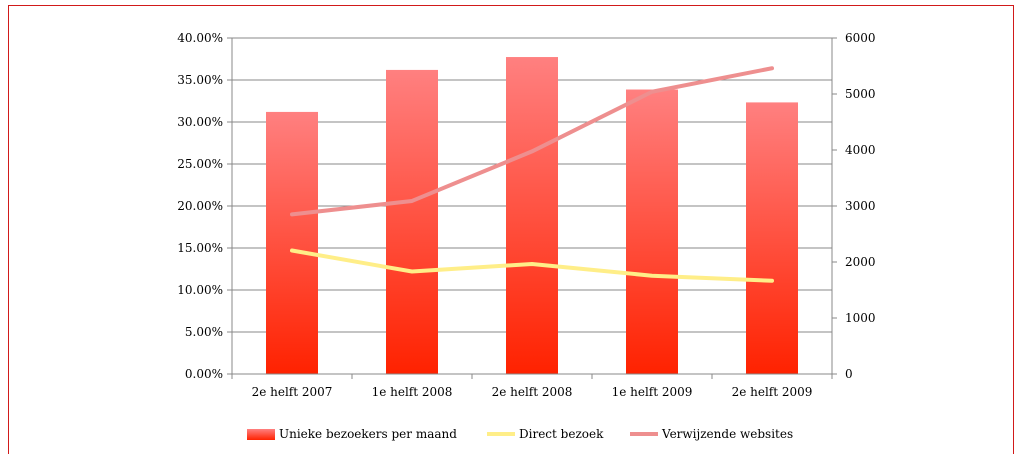 This screenshot has height=454, width=1016. What do you see at coordinates (200, 290) in the screenshot?
I see `left-tick-label: 10.00%` at bounding box center [200, 290].